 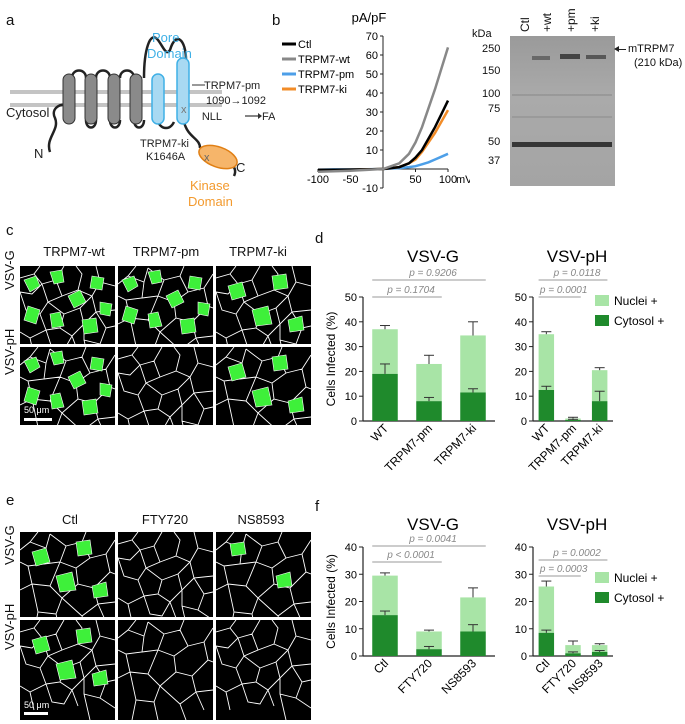 What do you see at coordinates (38, 419) in the screenshot?
I see `c-scale-bar` at bounding box center [38, 419].